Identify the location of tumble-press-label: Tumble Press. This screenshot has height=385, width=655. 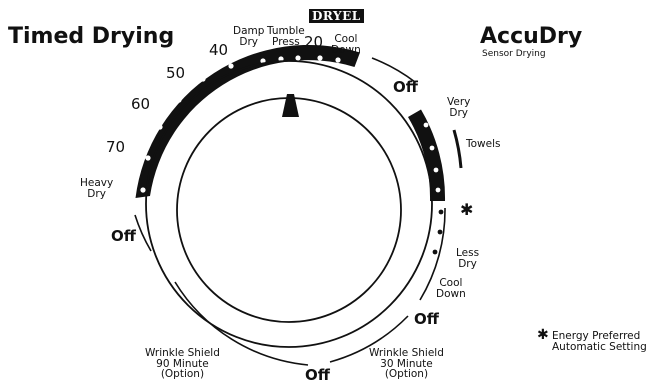
(286, 36).